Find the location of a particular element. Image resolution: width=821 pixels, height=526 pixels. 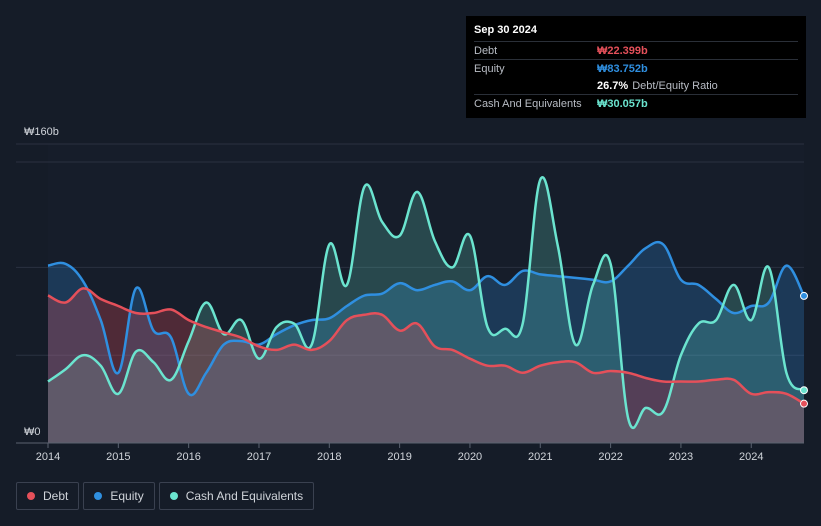

tooltip-date: Sep 30 2024 is located at coordinates (505, 30).